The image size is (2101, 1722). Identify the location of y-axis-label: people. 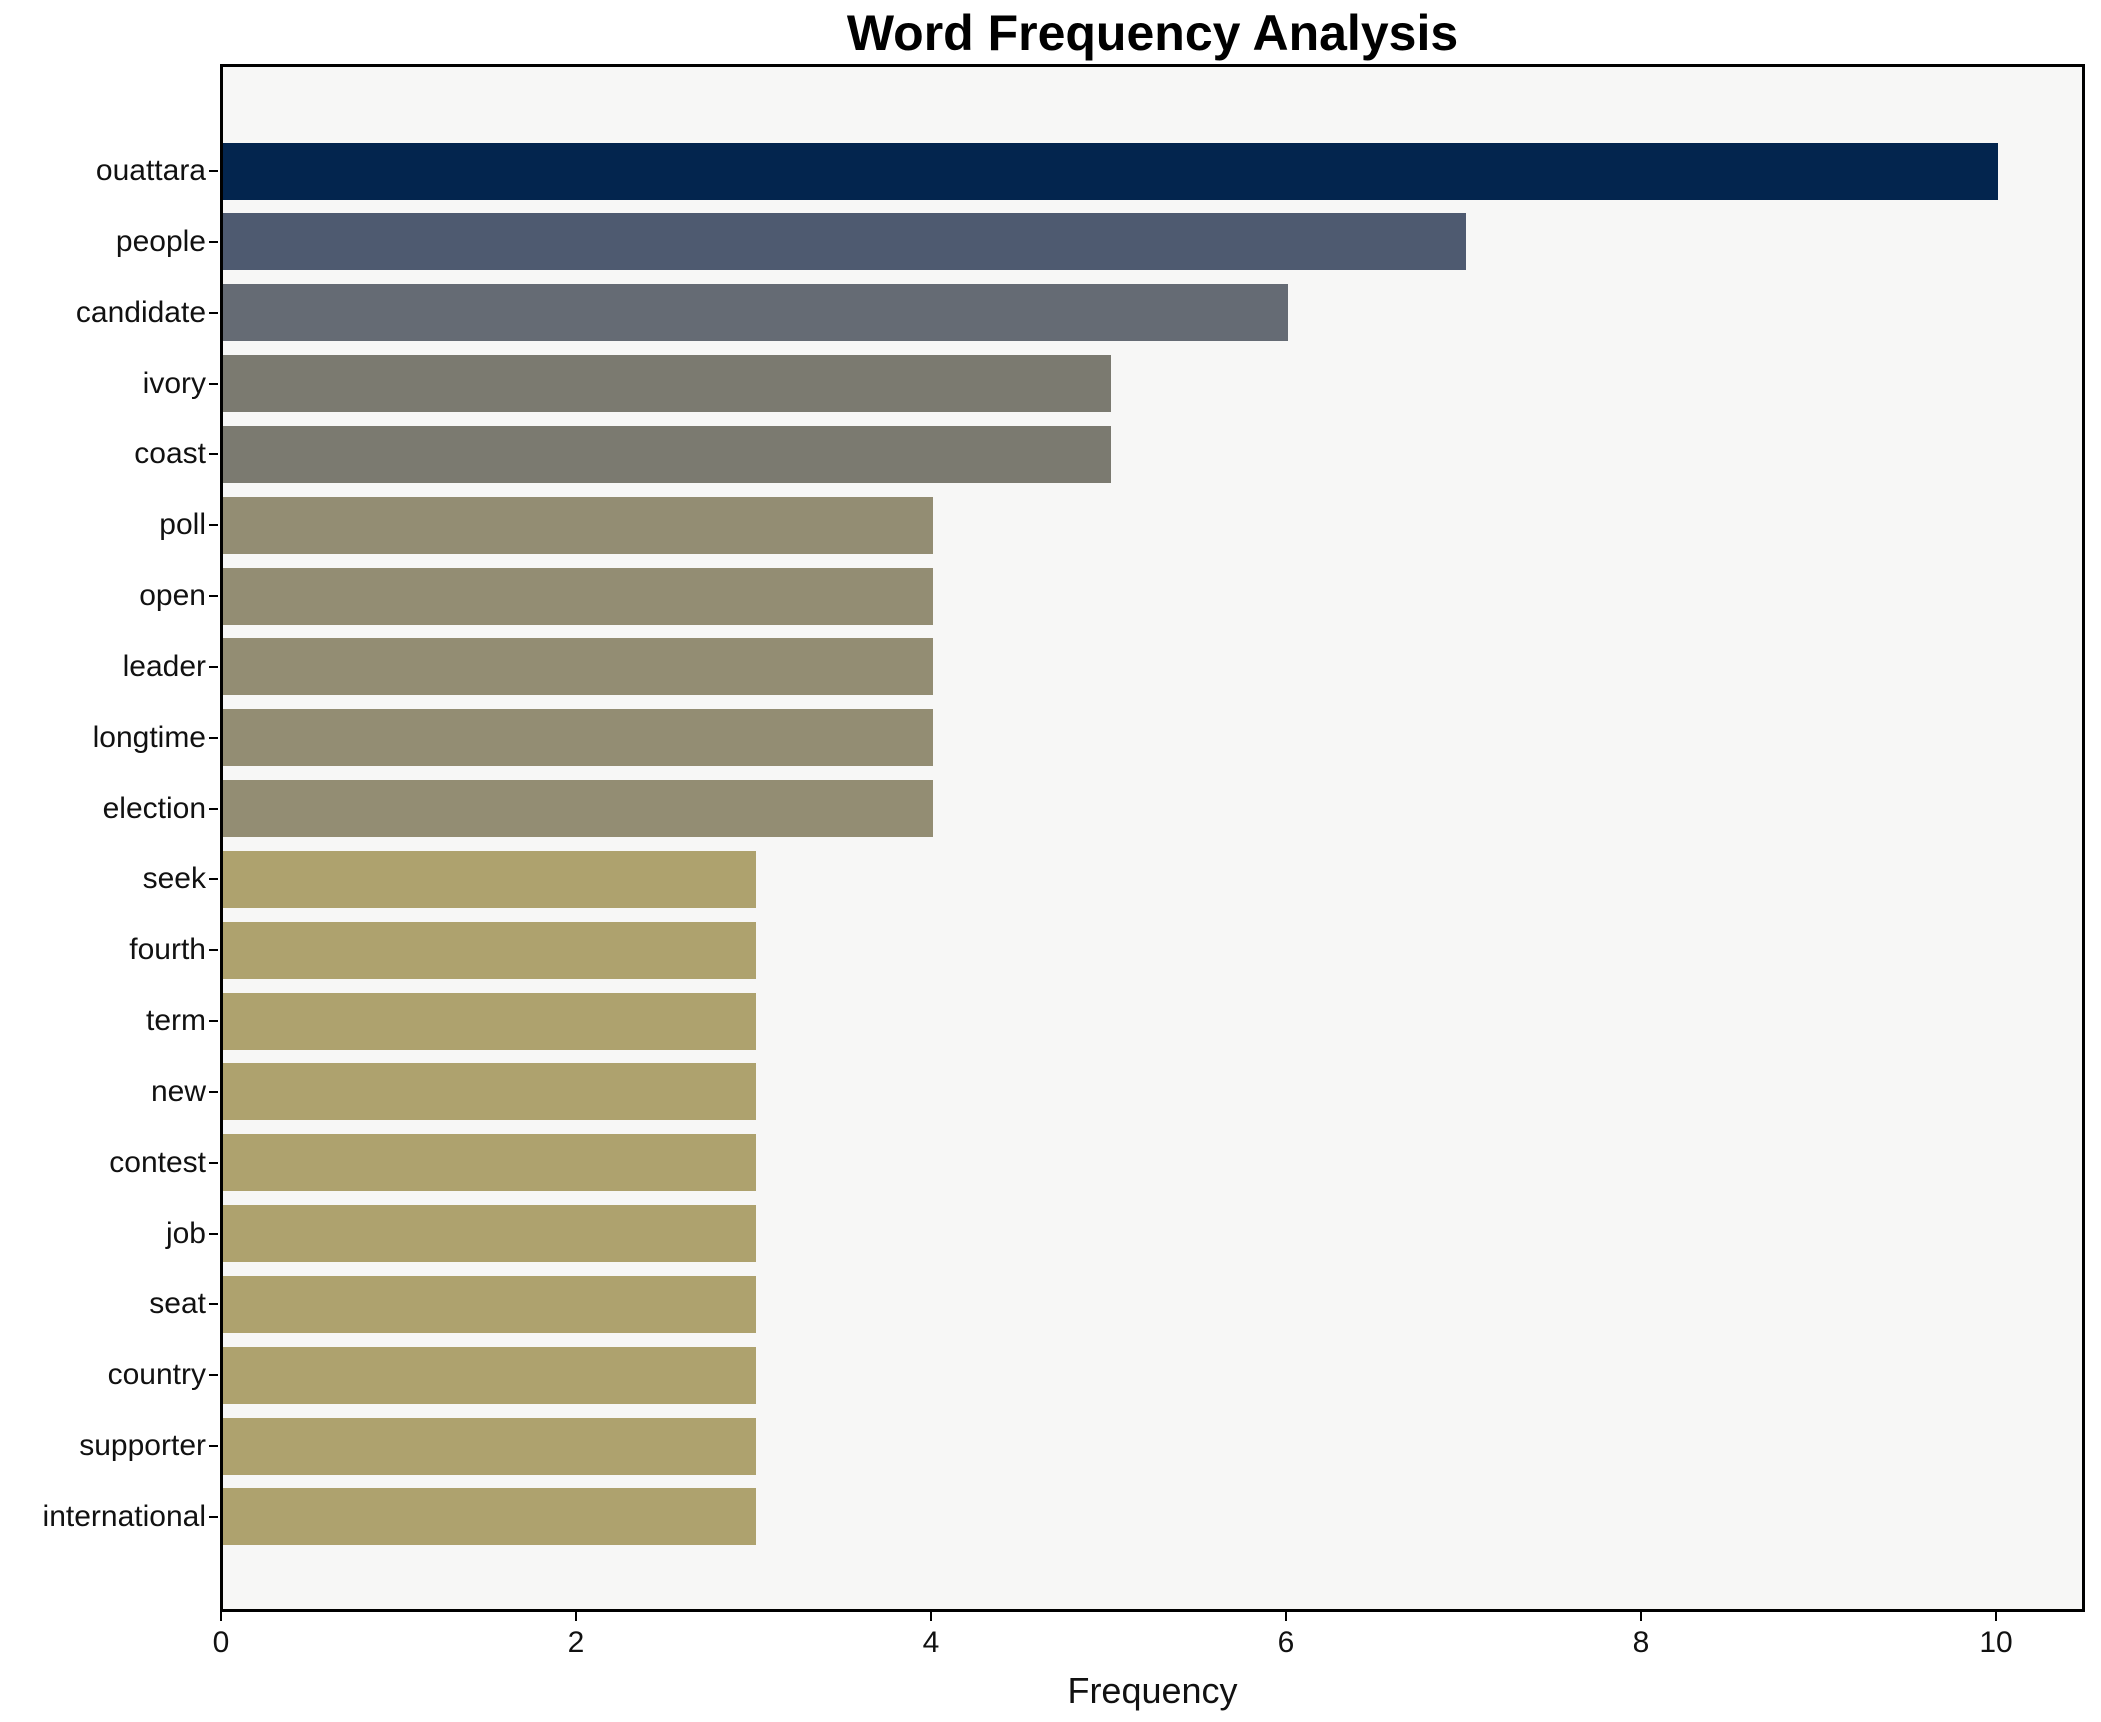
(160, 241).